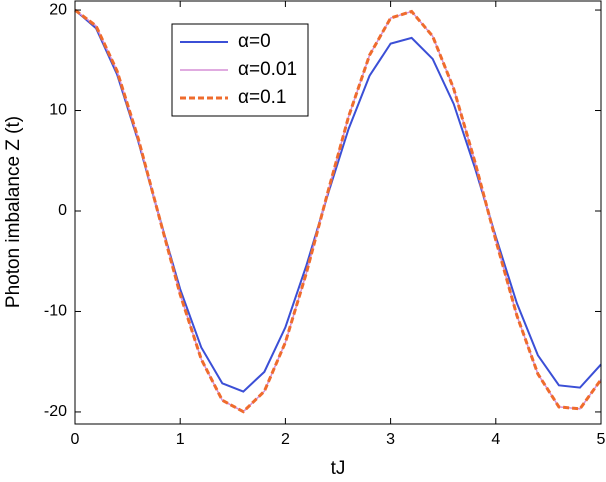 Image resolution: width=606 pixels, height=482 pixels. What do you see at coordinates (495, 439) in the screenshot?
I see `x-tick-label: 4` at bounding box center [495, 439].